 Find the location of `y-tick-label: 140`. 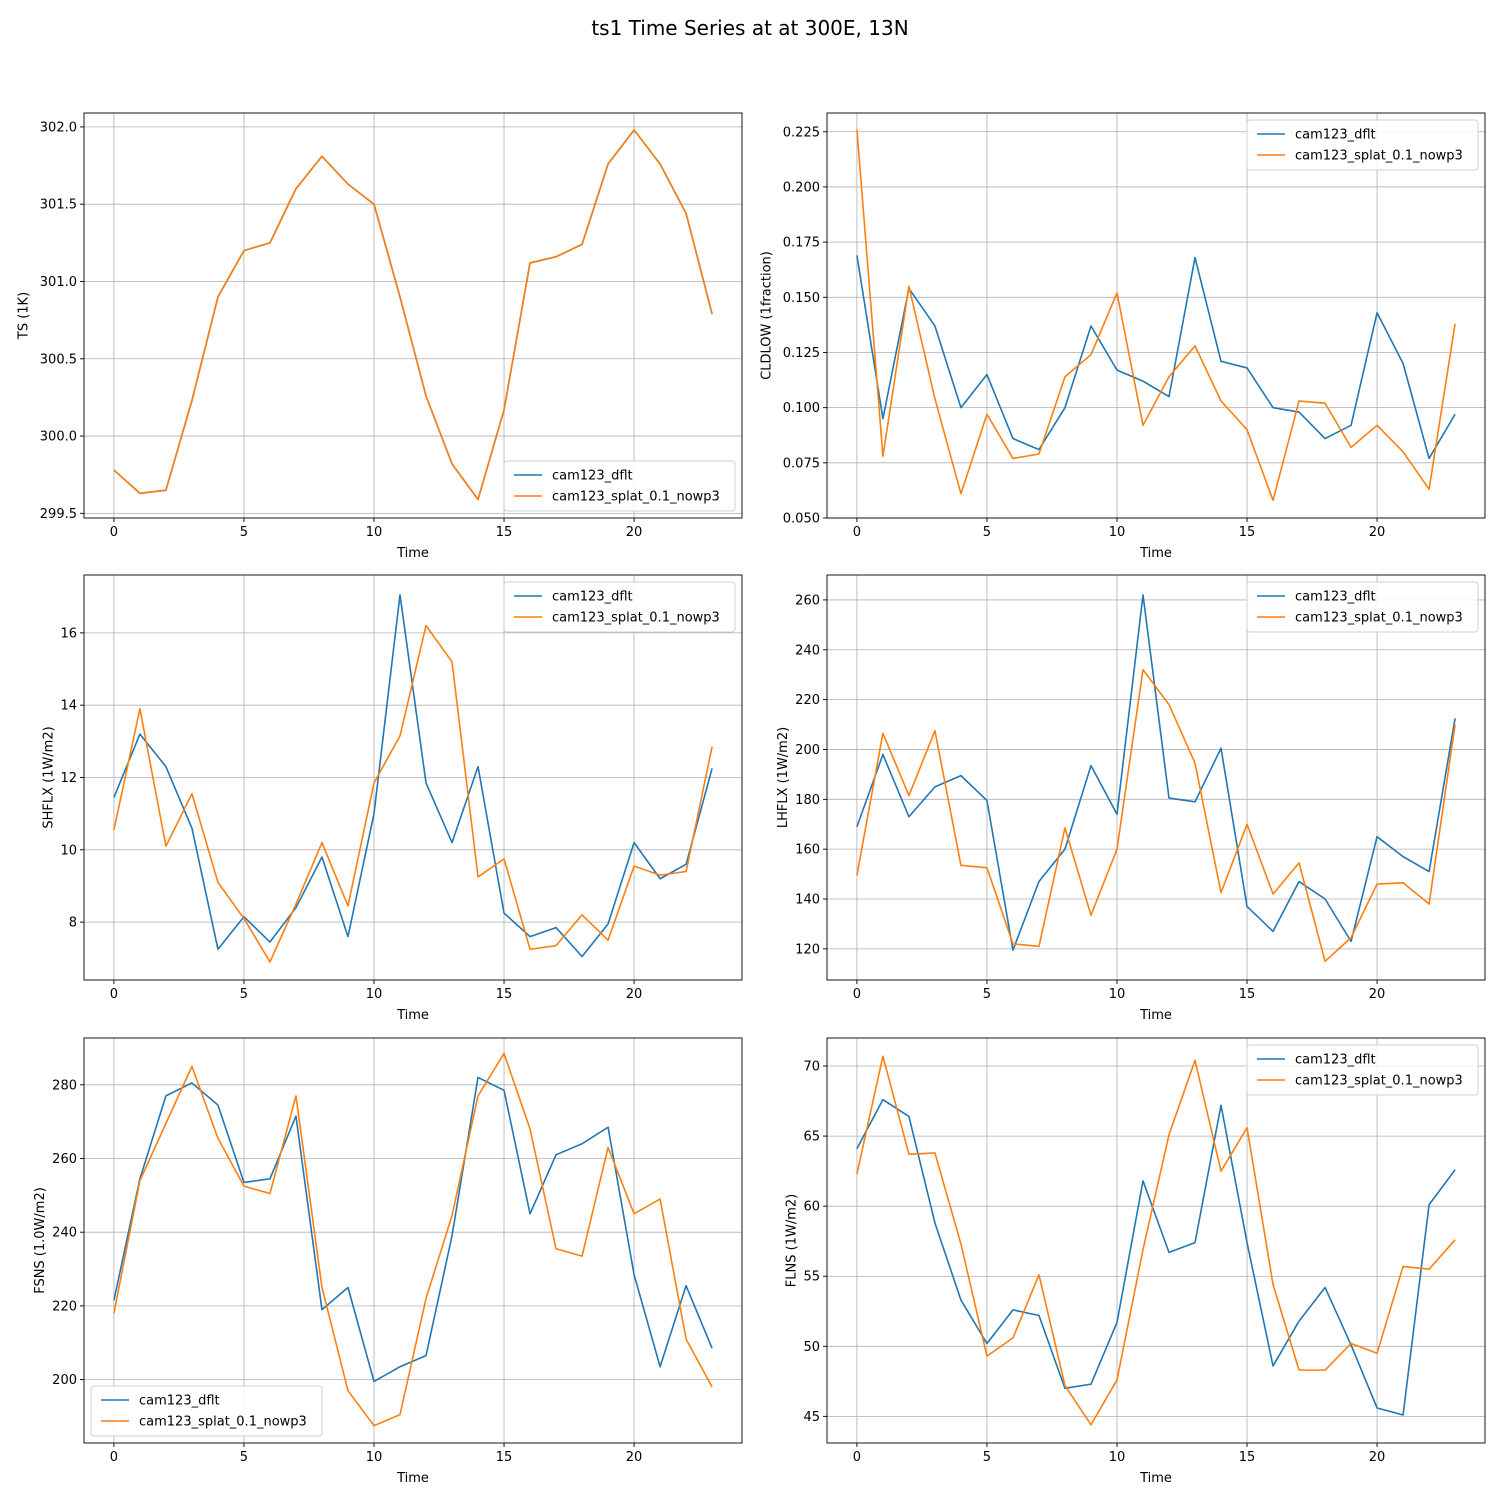

y-tick-label: 140 is located at coordinates (807, 900).